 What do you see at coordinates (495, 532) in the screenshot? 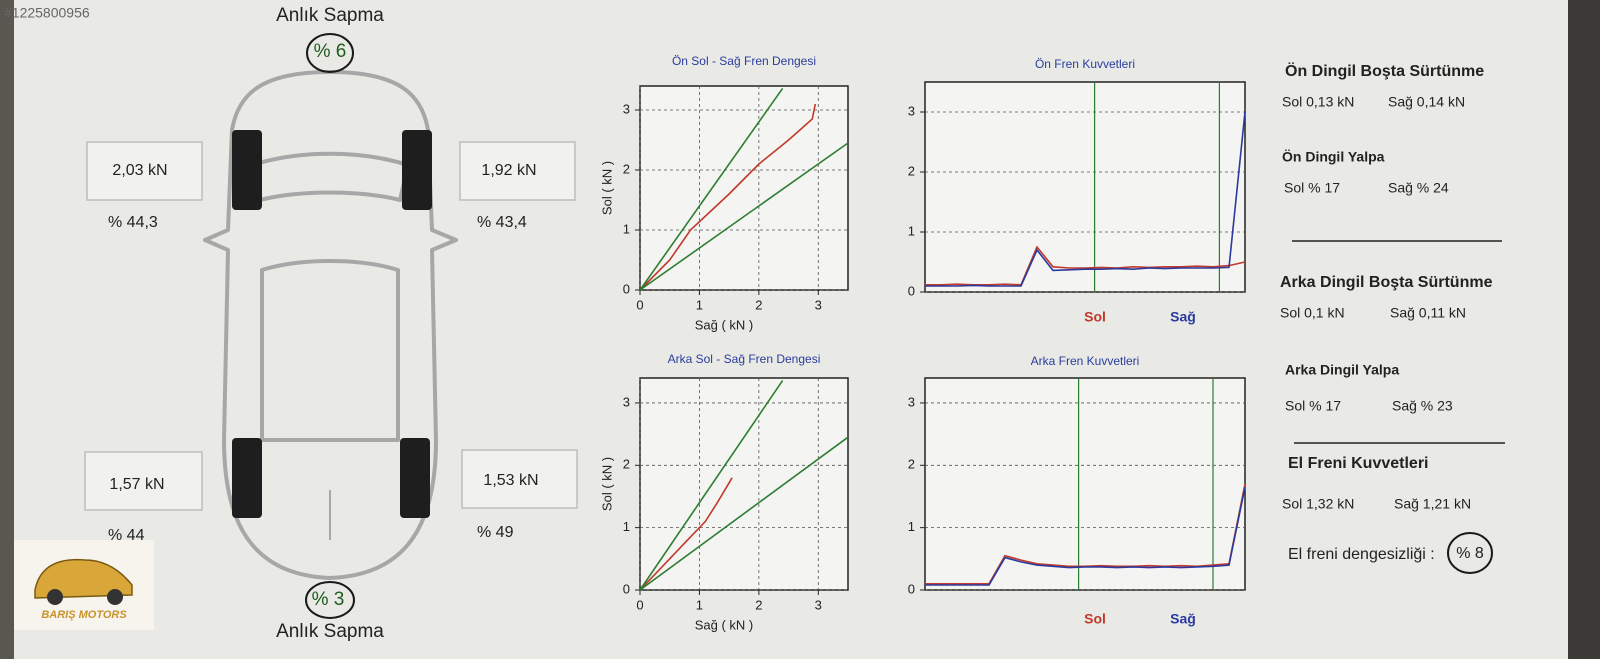
I see `wheel-percent: % 49` at bounding box center [495, 532].